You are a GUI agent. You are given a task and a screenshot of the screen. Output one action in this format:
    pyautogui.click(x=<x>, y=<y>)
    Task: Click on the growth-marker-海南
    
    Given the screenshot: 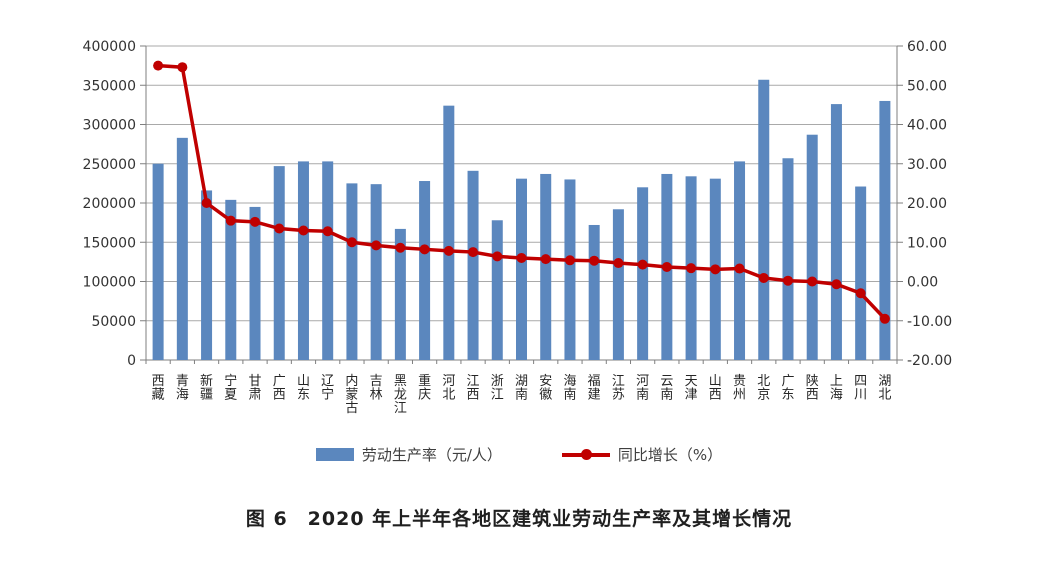 What is the action you would take?
    pyautogui.click(x=569, y=260)
    